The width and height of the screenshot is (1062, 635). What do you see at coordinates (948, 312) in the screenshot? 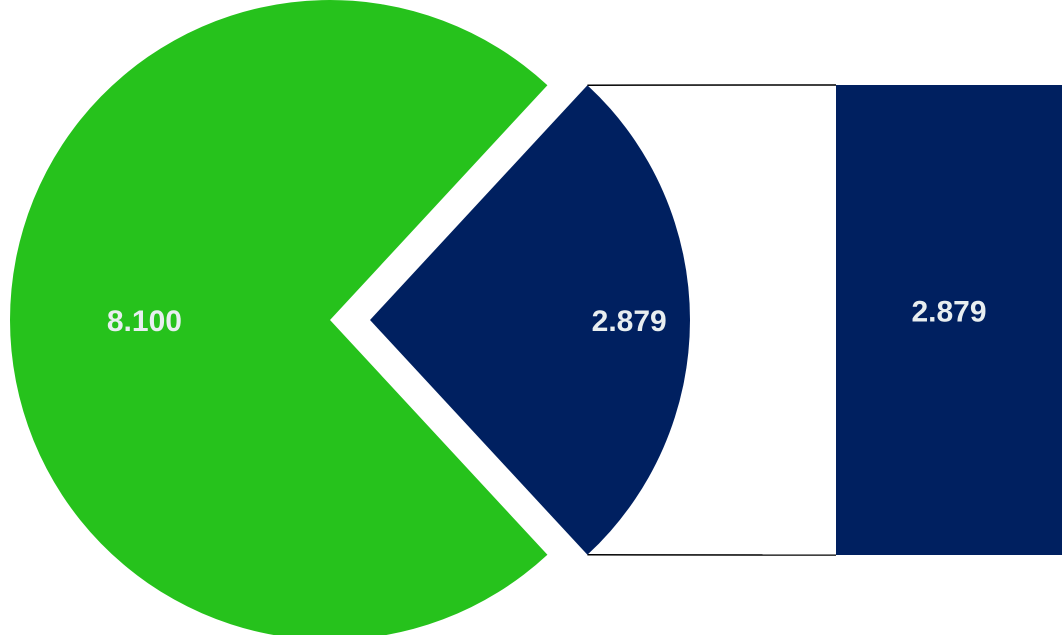
I see `bar-segment-label-0: 2.879` at bounding box center [948, 312].